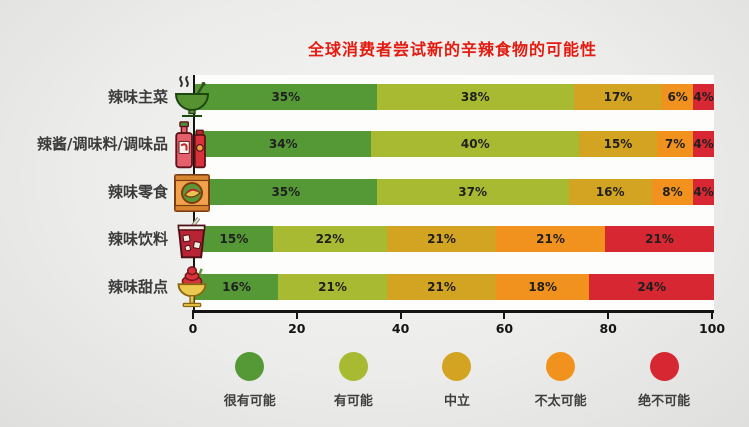 The width and height of the screenshot is (749, 427). I want to click on category-label: 辣味零食, so click(137, 191).